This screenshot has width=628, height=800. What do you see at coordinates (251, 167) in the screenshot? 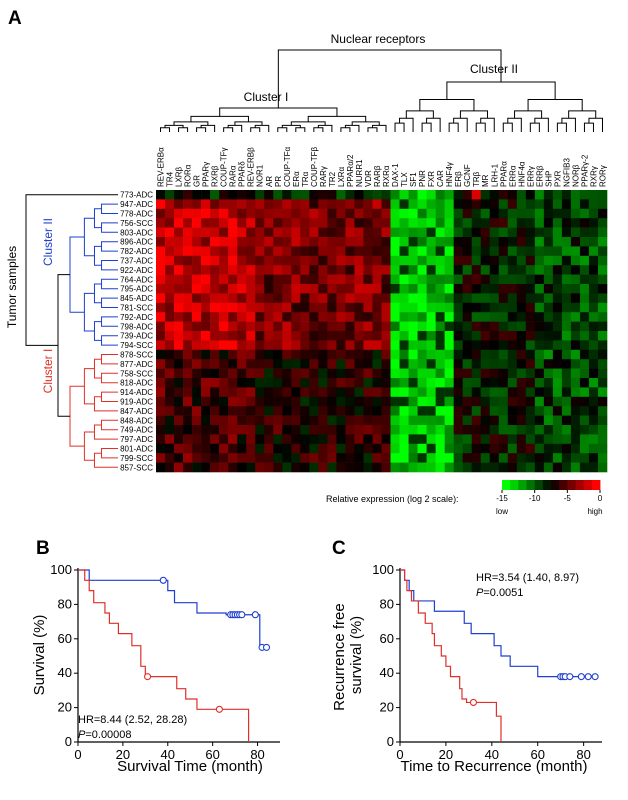
I see `receptor-label: REV-ERBβ` at bounding box center [251, 167].